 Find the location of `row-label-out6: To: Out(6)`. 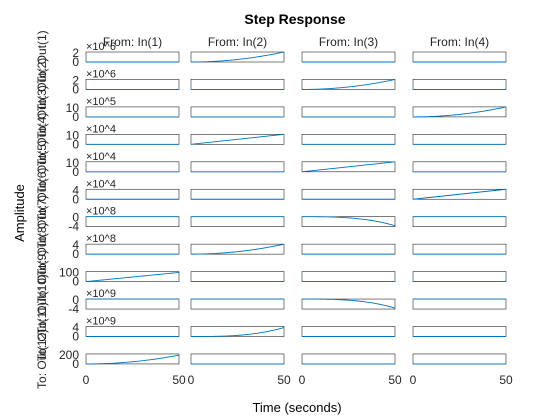

row-label-out6: To: Out(6) is located at coordinates (42, 194).